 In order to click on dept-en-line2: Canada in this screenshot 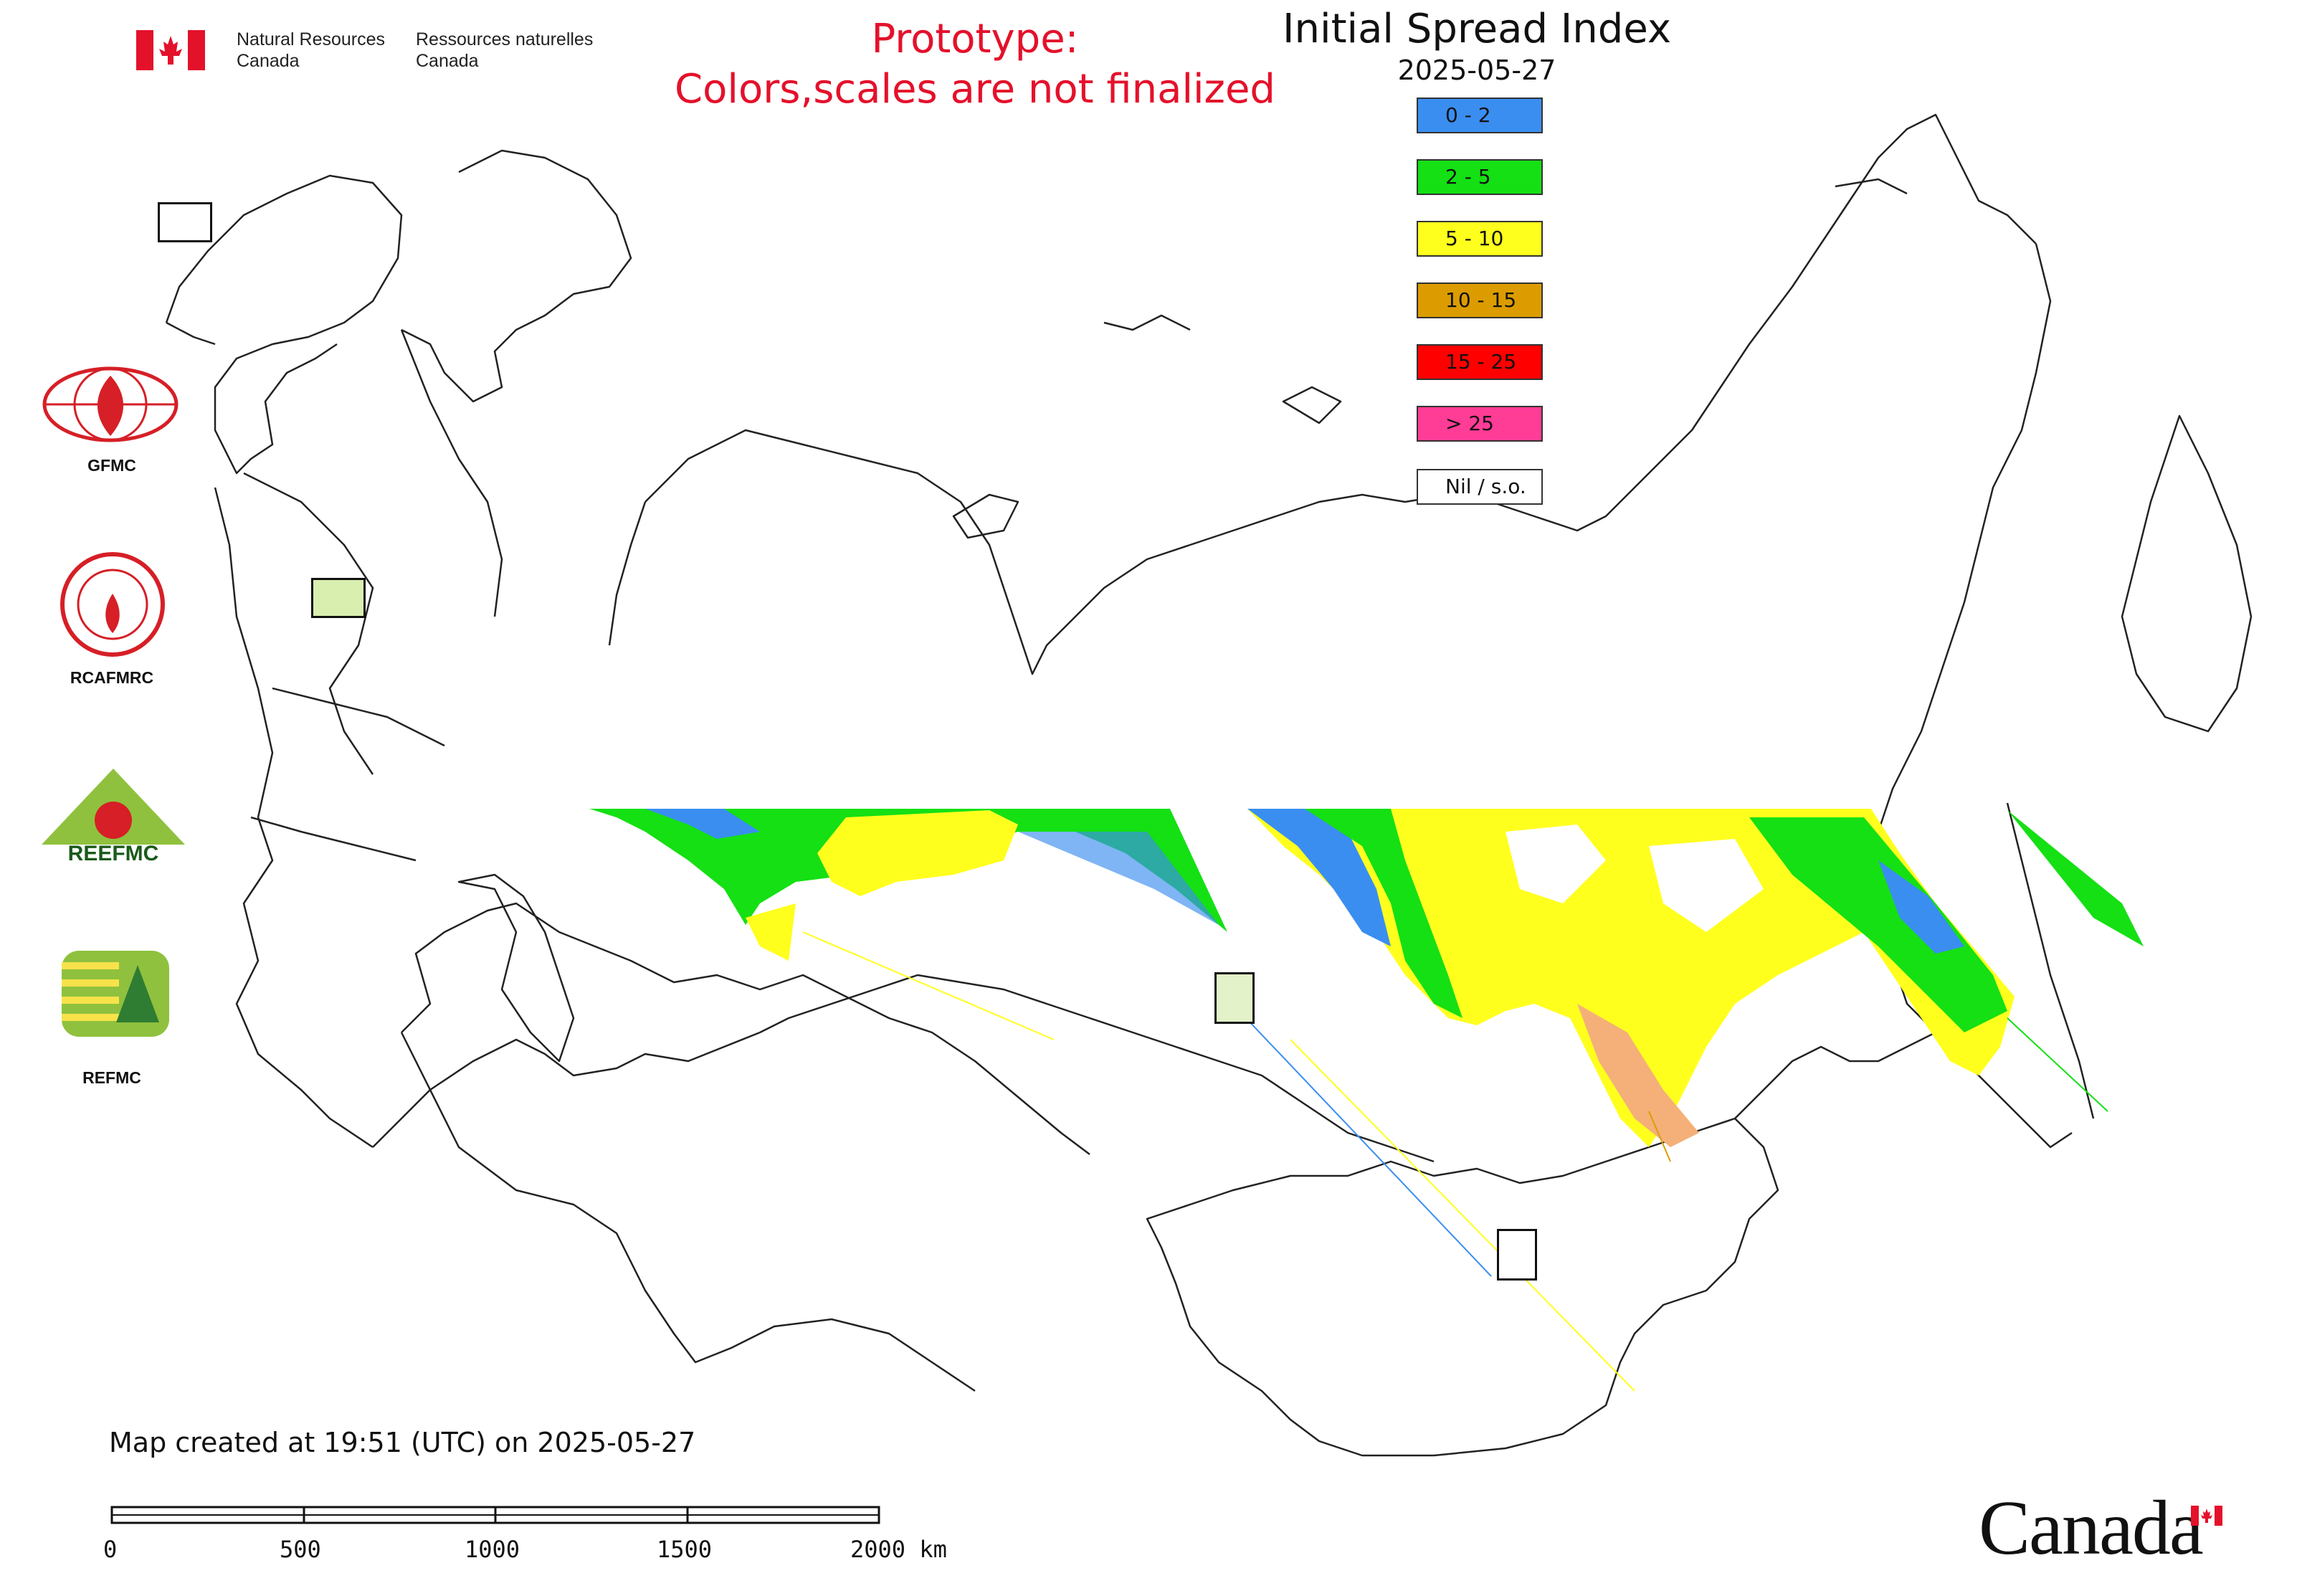, I will do `click(268, 61)`.